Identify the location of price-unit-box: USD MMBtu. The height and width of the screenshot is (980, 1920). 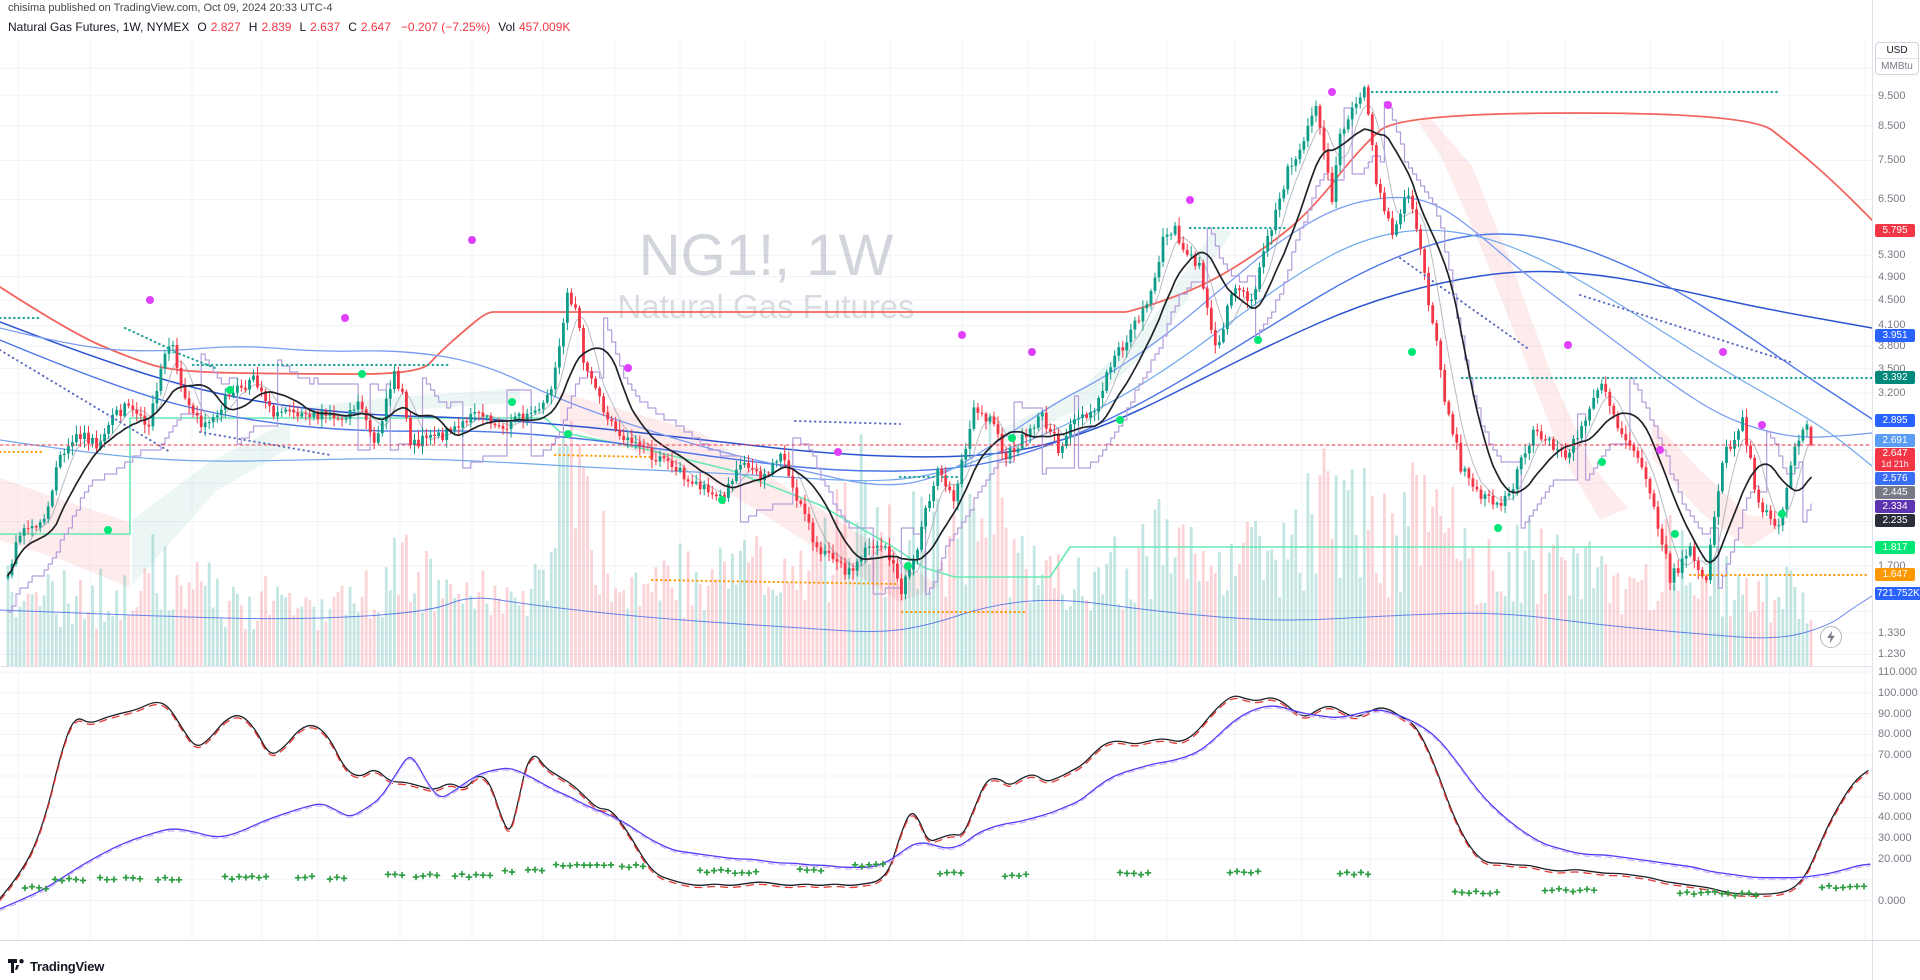
(1897, 58).